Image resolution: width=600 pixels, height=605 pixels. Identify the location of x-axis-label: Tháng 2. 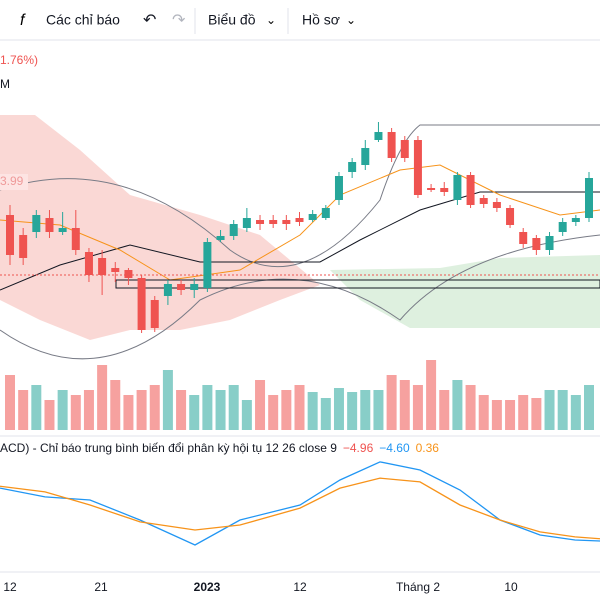
(418, 587).